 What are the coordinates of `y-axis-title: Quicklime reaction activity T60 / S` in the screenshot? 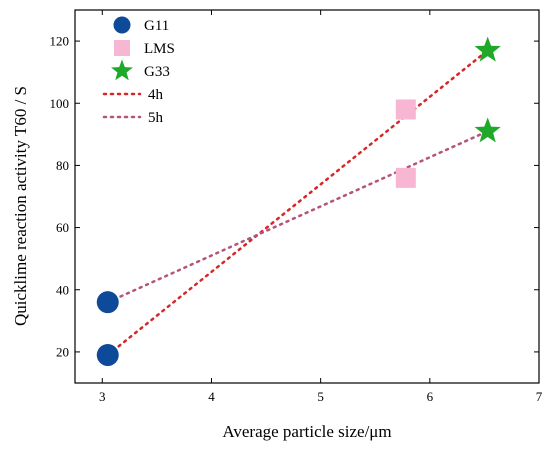 It's located at (20, 206).